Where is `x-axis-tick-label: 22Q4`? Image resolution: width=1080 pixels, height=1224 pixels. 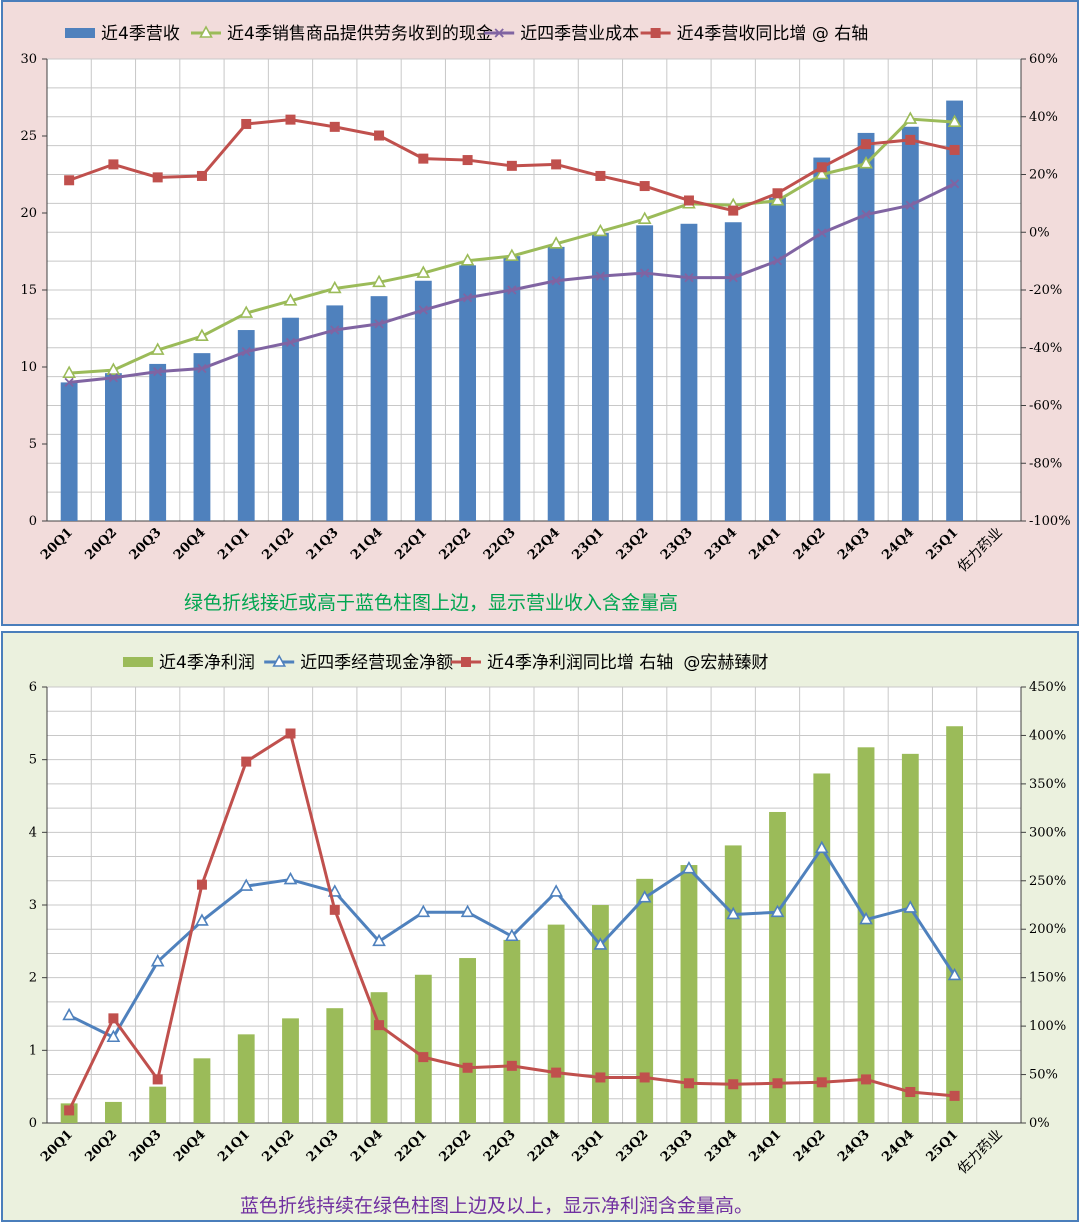
x-axis-tick-label: 22Q4 is located at coordinates (544, 1146).